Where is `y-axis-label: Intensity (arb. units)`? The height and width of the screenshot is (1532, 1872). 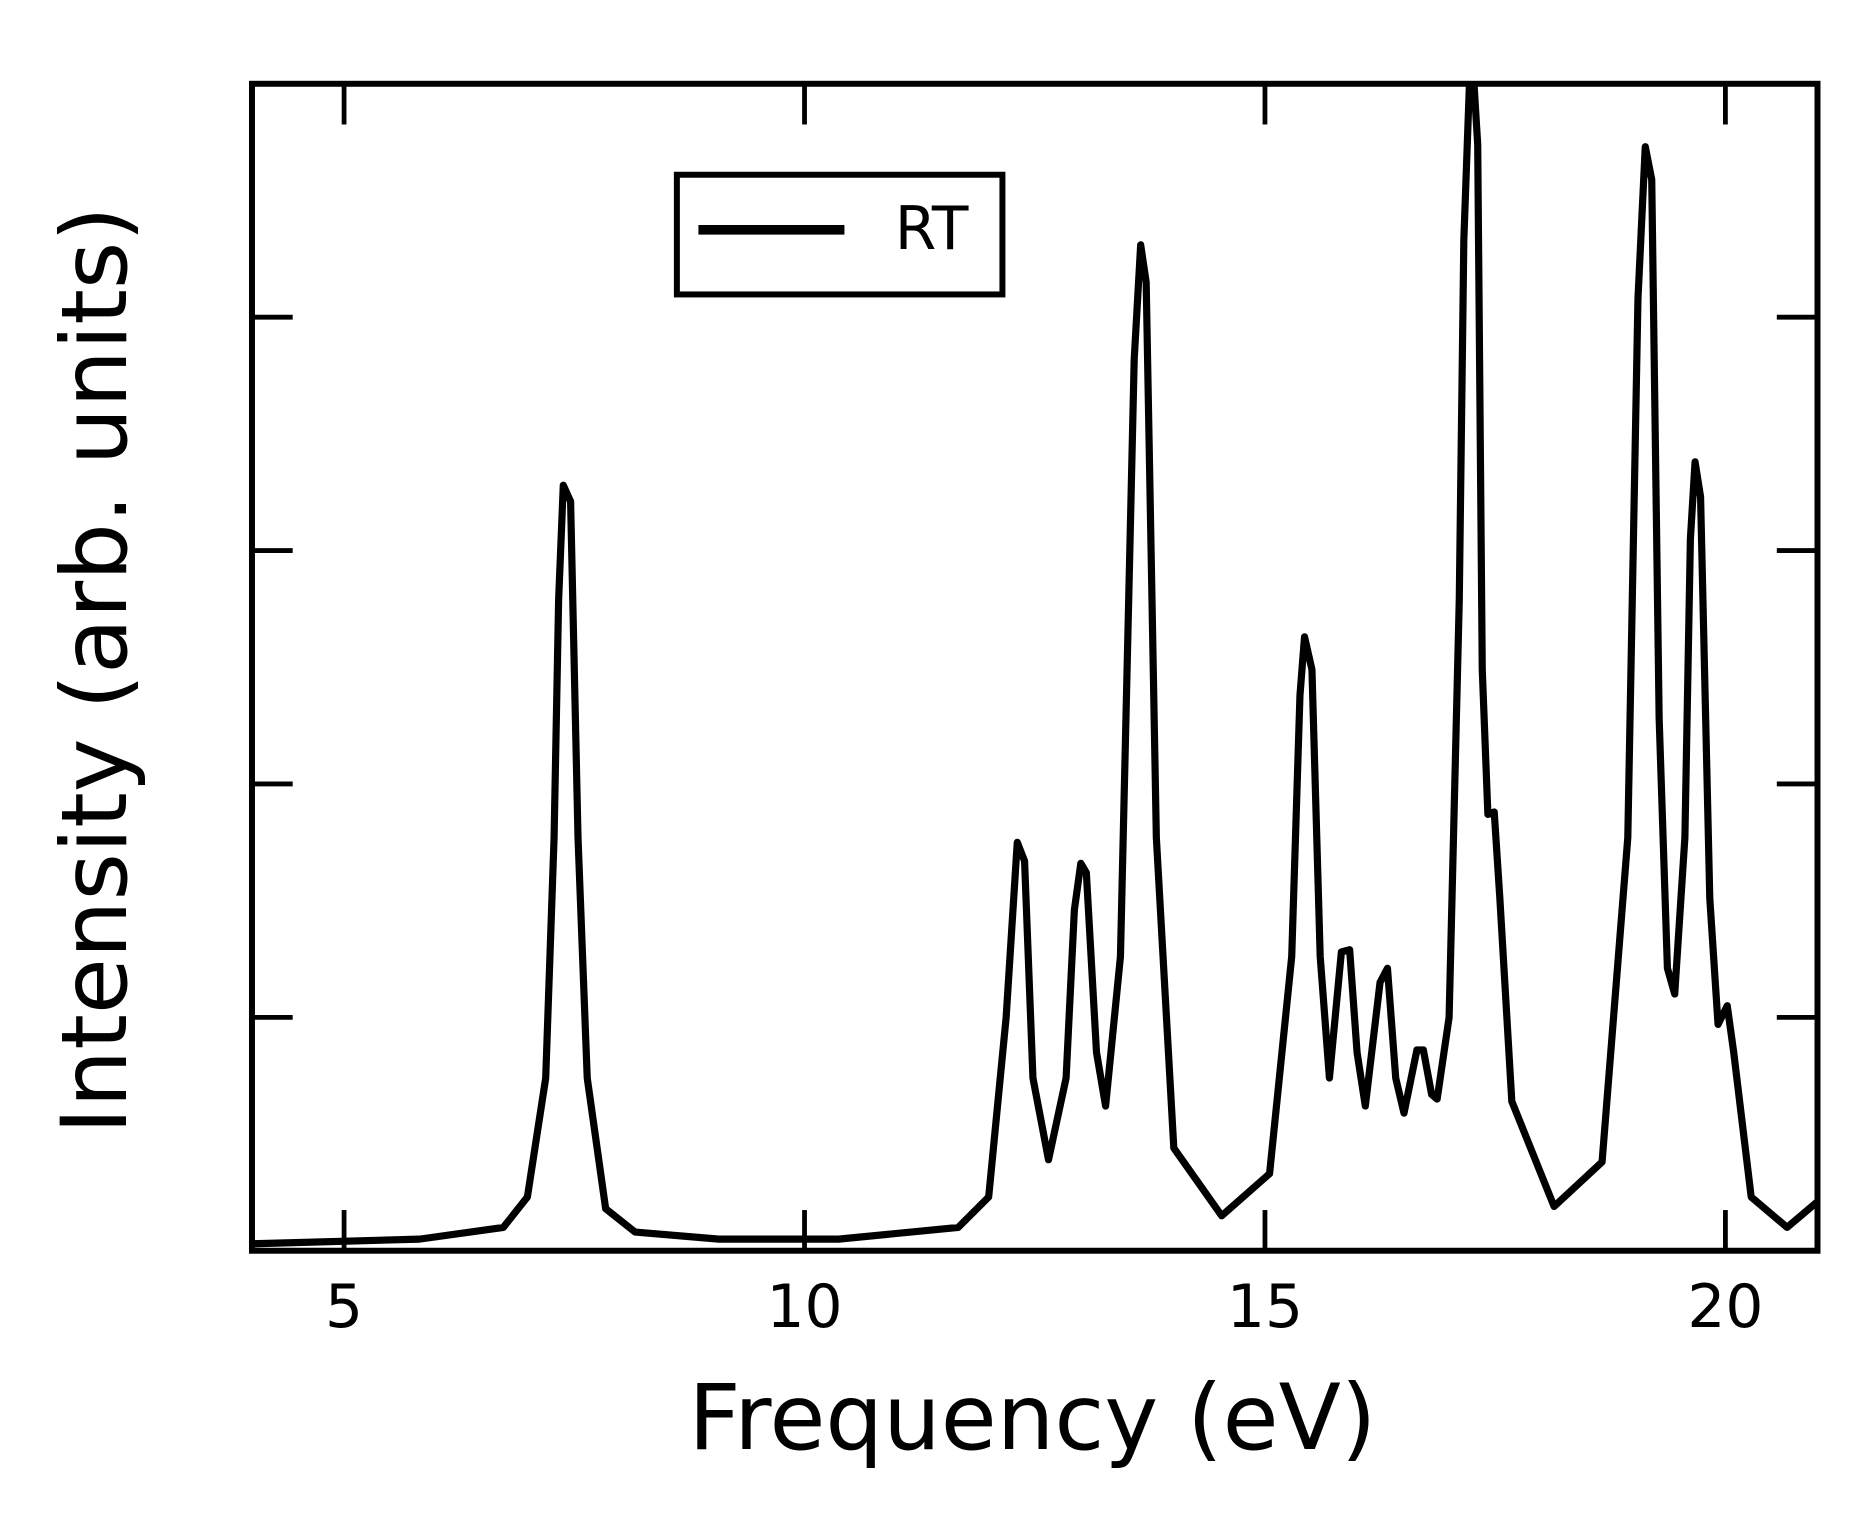
y-axis-label: Intensity (arb. units) is located at coordinates (95, 670).